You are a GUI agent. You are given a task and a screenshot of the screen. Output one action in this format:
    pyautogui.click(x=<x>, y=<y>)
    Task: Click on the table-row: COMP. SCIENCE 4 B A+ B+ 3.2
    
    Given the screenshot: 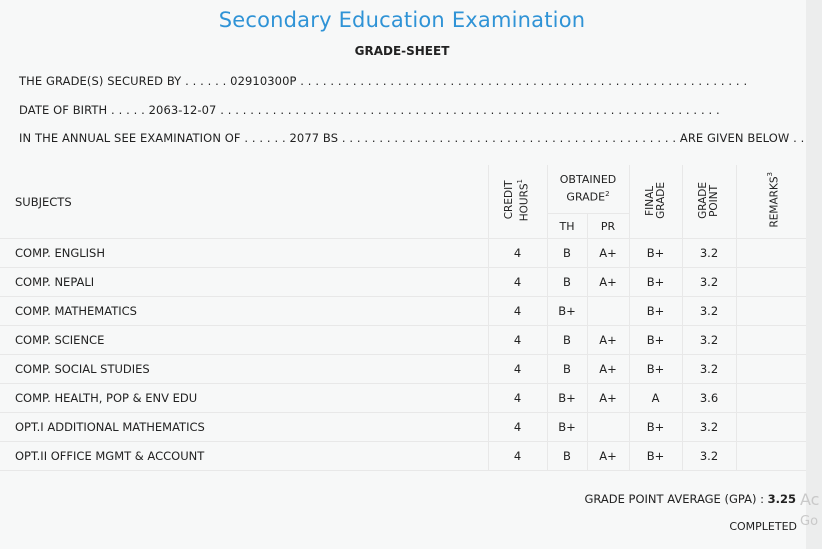 What is the action you would take?
    pyautogui.click(x=405, y=340)
    